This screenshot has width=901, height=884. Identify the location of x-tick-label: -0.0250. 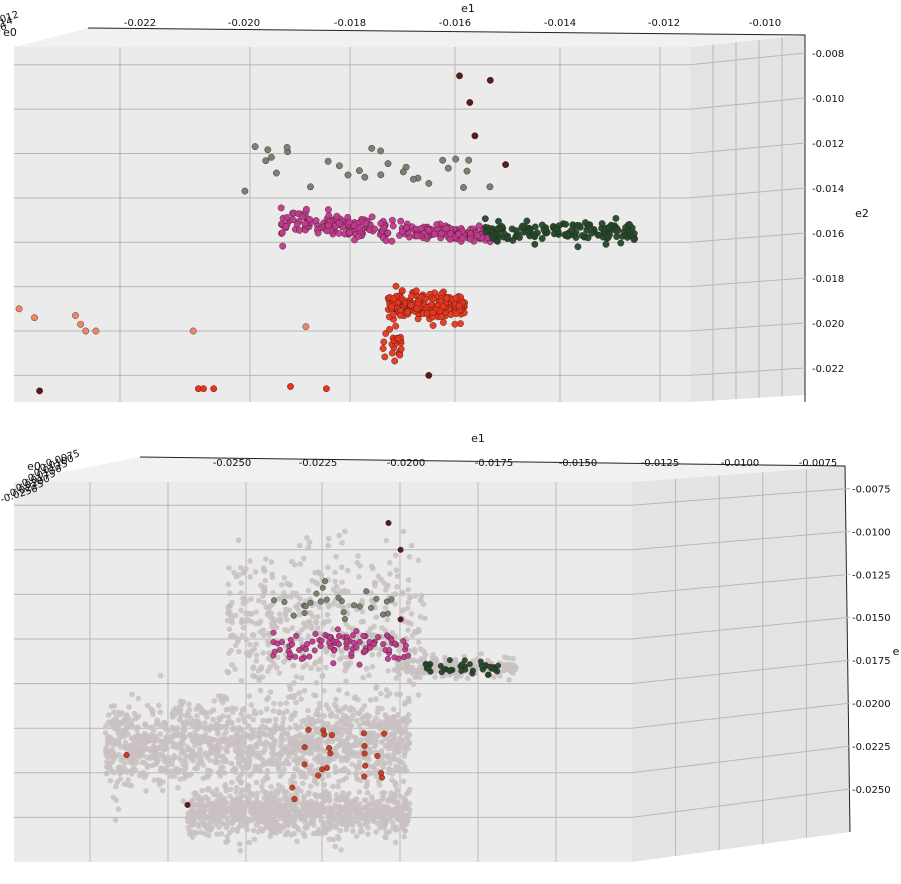
(232, 463).